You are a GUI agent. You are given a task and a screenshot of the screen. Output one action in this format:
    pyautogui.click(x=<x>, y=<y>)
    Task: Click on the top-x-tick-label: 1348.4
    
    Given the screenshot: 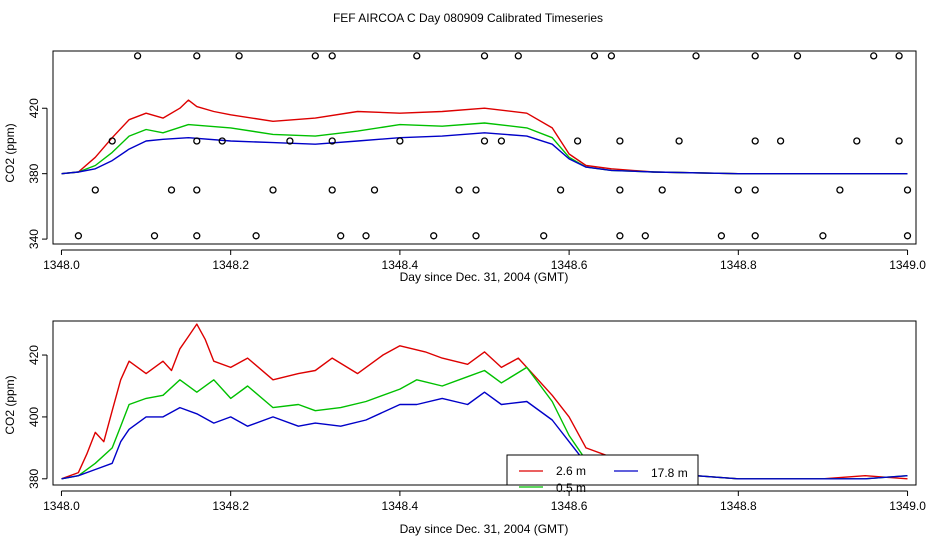 What is the action you would take?
    pyautogui.click(x=400, y=265)
    